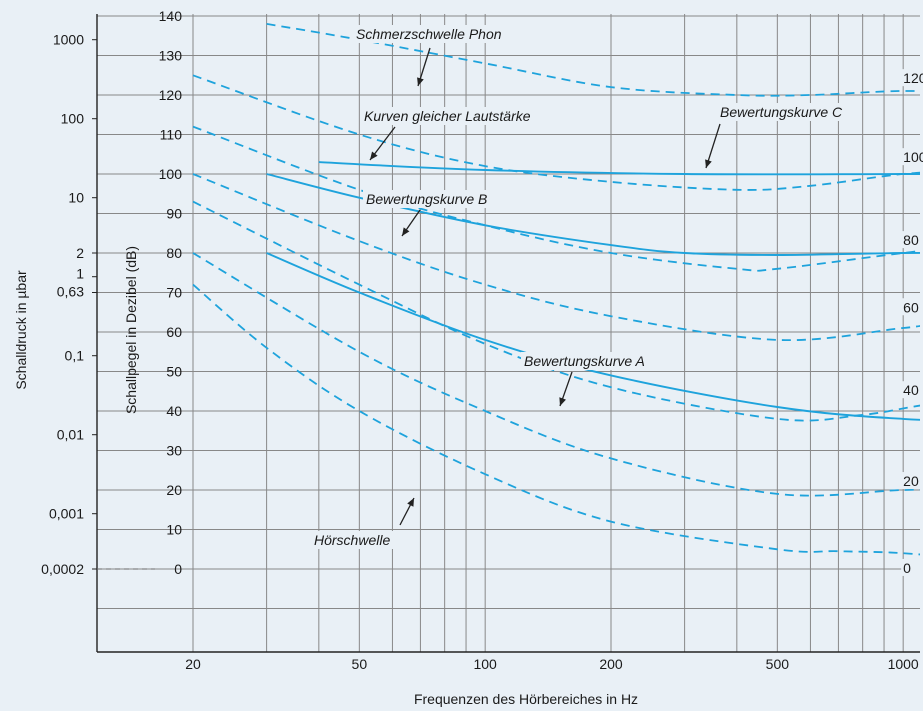  I want to click on annotation-bewertungskurve-c: Bewertungskurve C, so click(781, 112).